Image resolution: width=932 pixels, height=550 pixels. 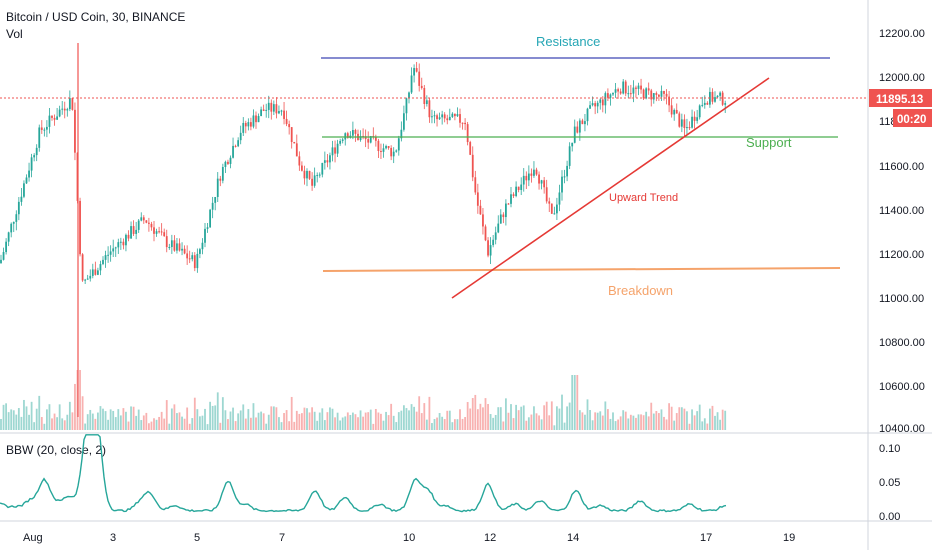 I want to click on upward-trend-line, so click(x=610, y=188).